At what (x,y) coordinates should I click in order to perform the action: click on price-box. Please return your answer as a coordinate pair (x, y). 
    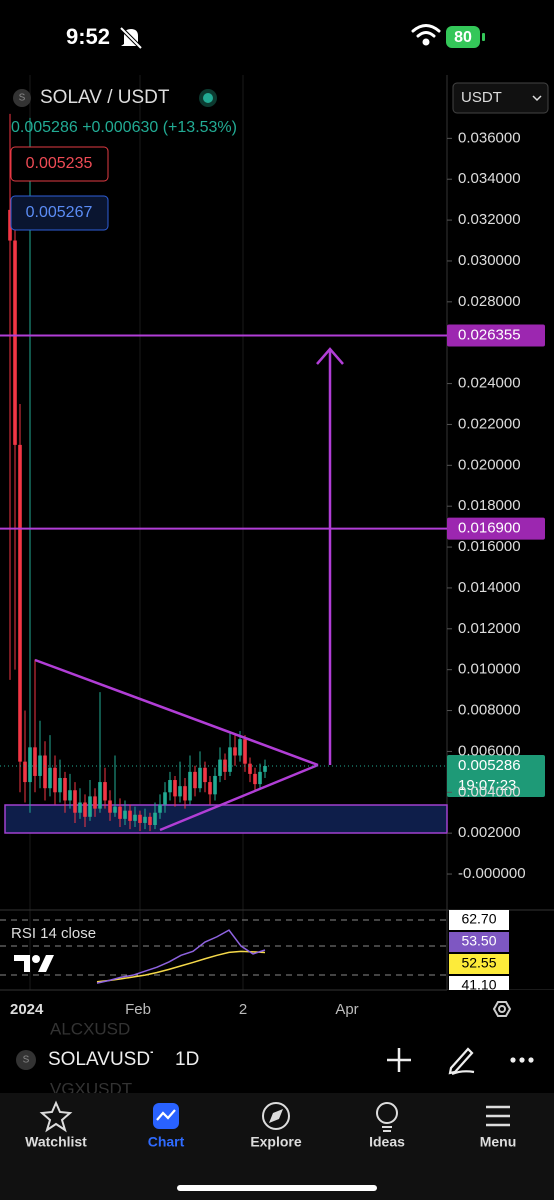
    Looking at the image, I should click on (496, 776).